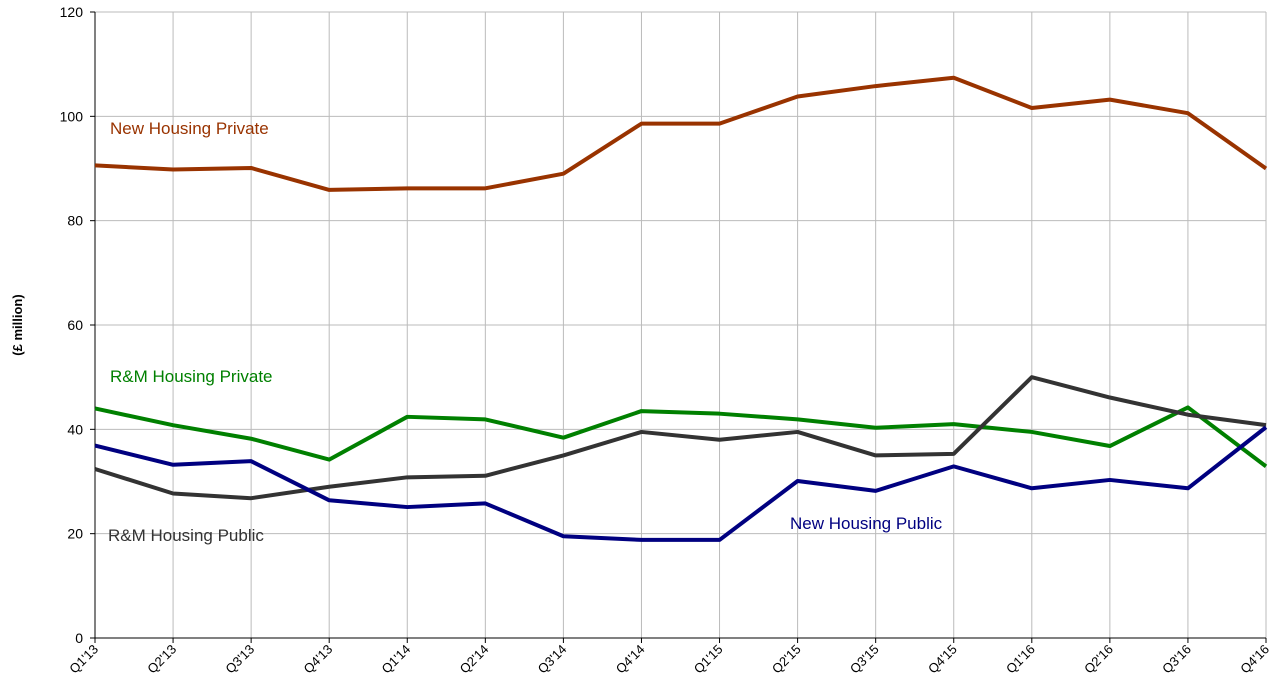 Image resolution: width=1281 pixels, height=700 pixels. I want to click on x-tick-label: Q2'15, so click(786, 659).